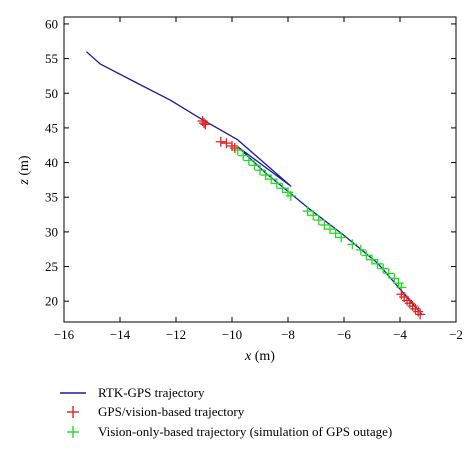 This screenshot has height=455, width=474. What do you see at coordinates (51, 127) in the screenshot?
I see `y-tick-label: 45` at bounding box center [51, 127].